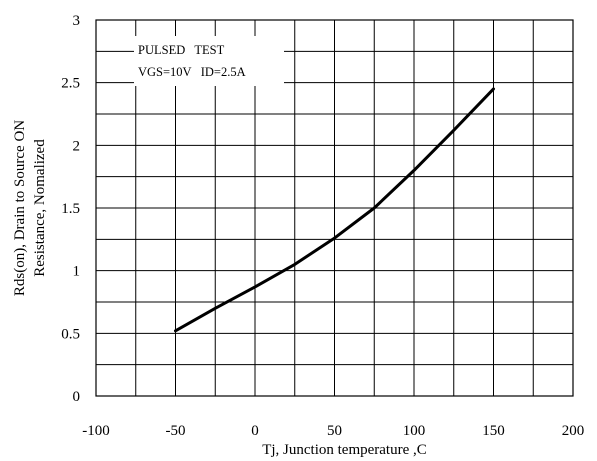  What do you see at coordinates (96, 431) in the screenshot?
I see `x-tick-label: -100` at bounding box center [96, 431].